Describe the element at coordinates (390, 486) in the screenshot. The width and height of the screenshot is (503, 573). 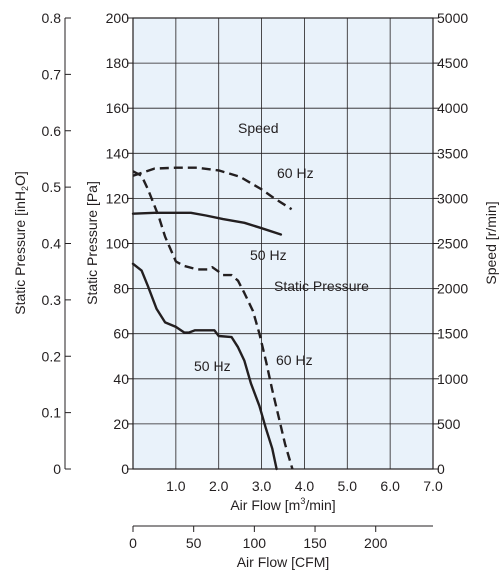
I see `x-tick-label-m3: 6.0` at that location.